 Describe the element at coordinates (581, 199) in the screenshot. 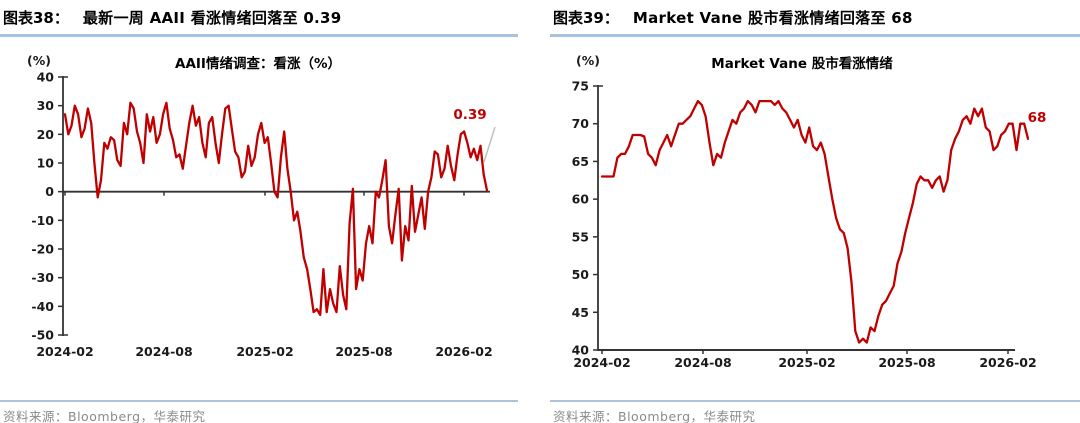

I see `y-tick-label: 60` at that location.